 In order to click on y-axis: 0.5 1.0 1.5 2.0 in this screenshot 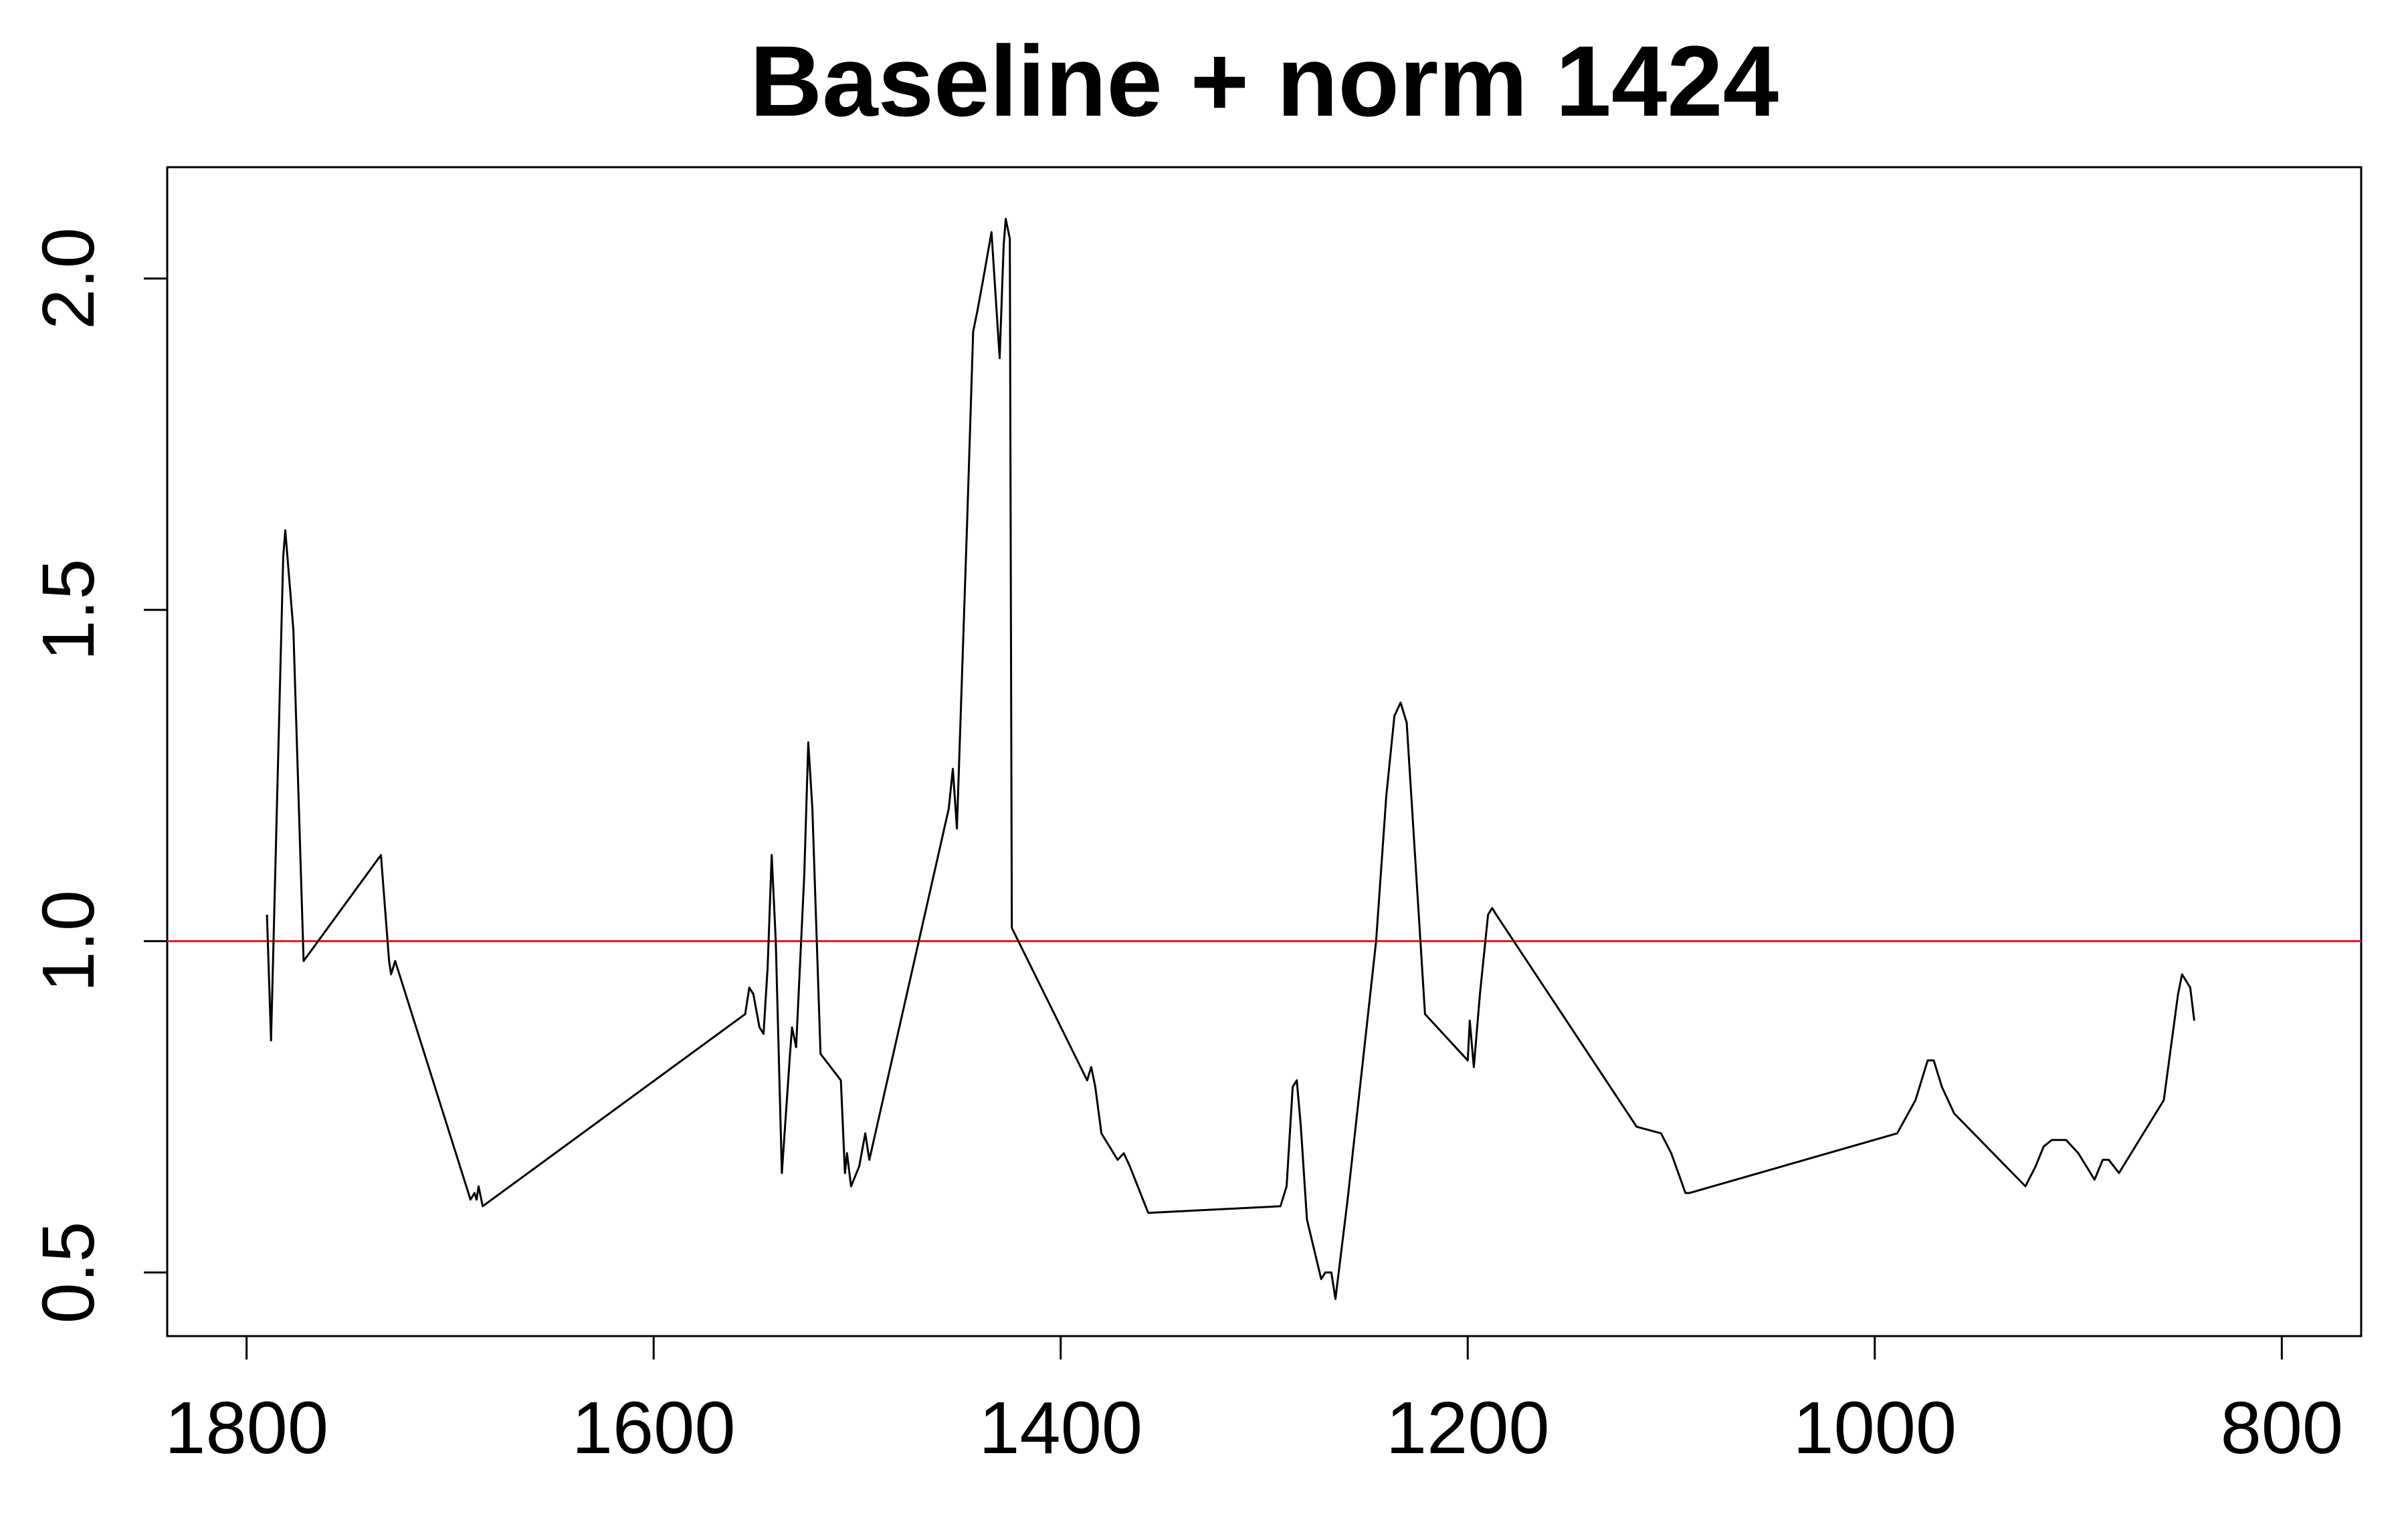, I will do `click(98, 775)`.